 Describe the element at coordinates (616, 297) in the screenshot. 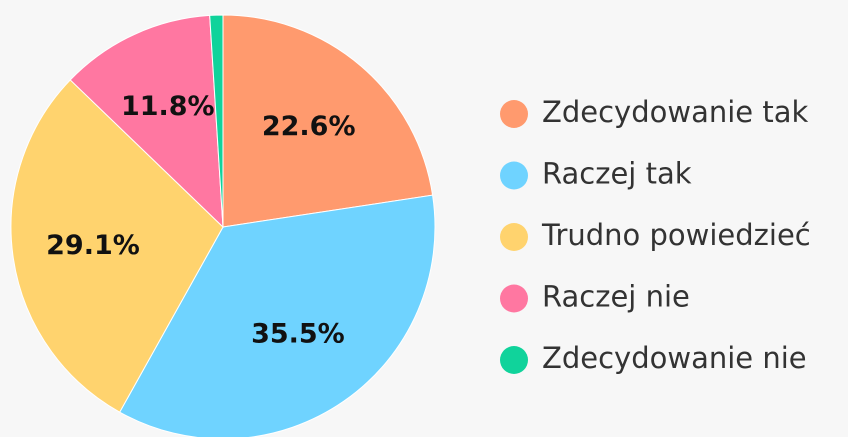

I see `legend-label: Raczej nie` at that location.